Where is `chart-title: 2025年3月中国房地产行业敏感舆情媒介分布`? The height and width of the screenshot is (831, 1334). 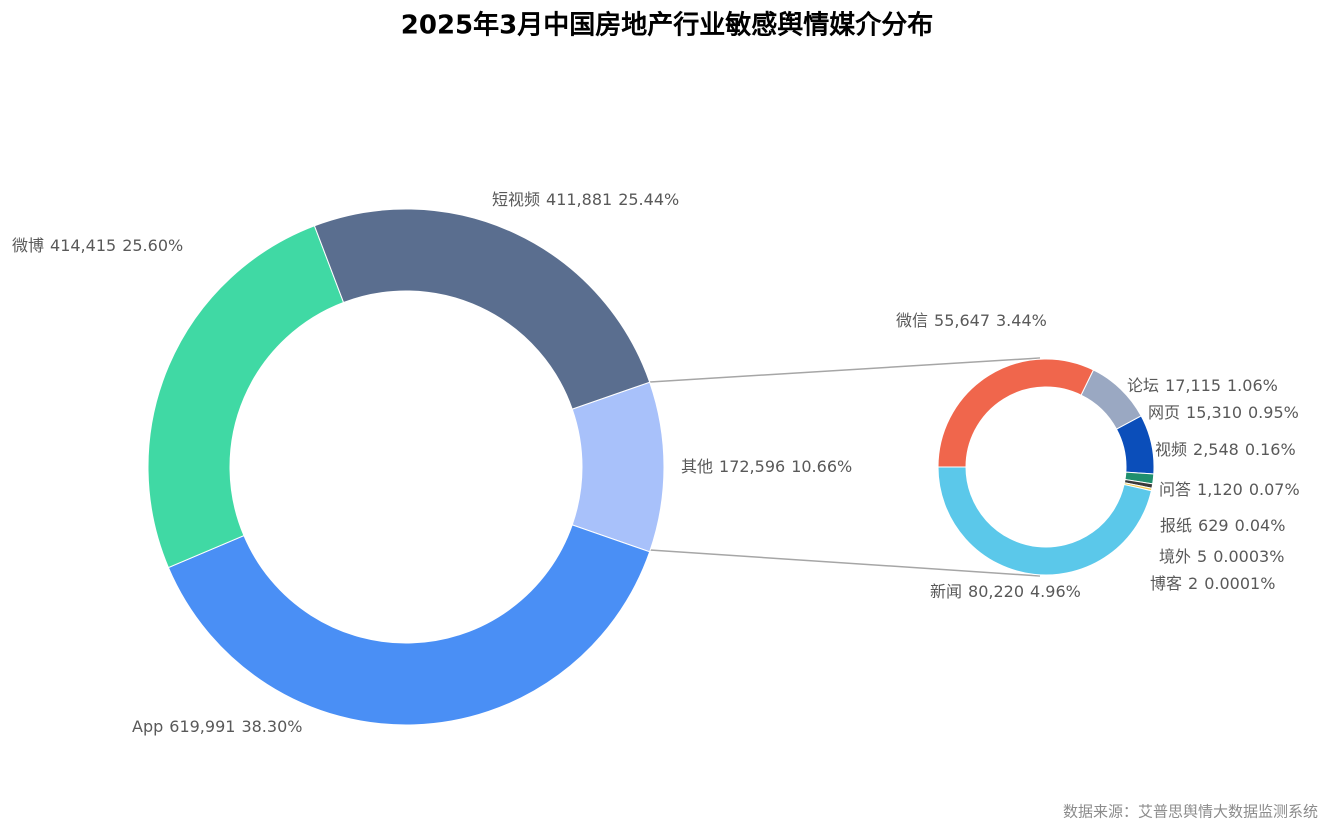
chart-title: 2025年3月中国房地产行业敏感舆情媒介分布 is located at coordinates (667, 25).